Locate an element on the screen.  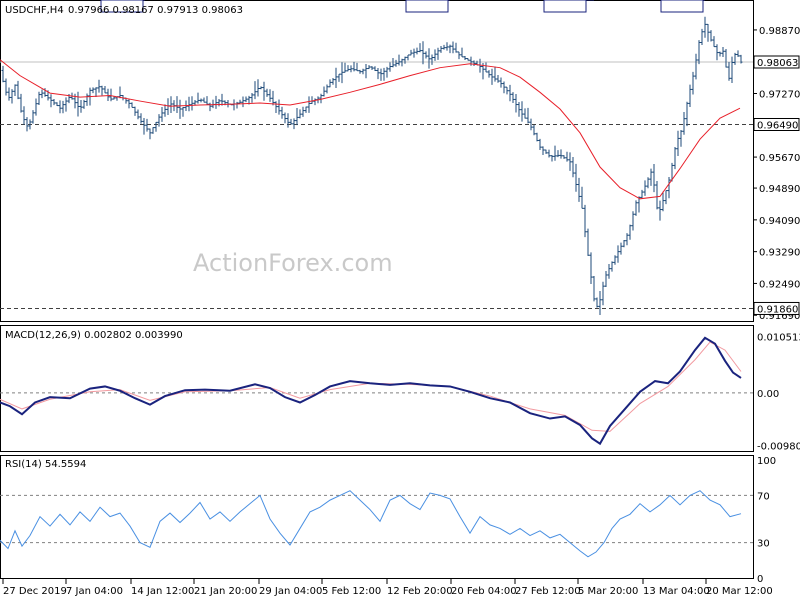
price-axis-highlight-box is located at coordinates (776, 308).